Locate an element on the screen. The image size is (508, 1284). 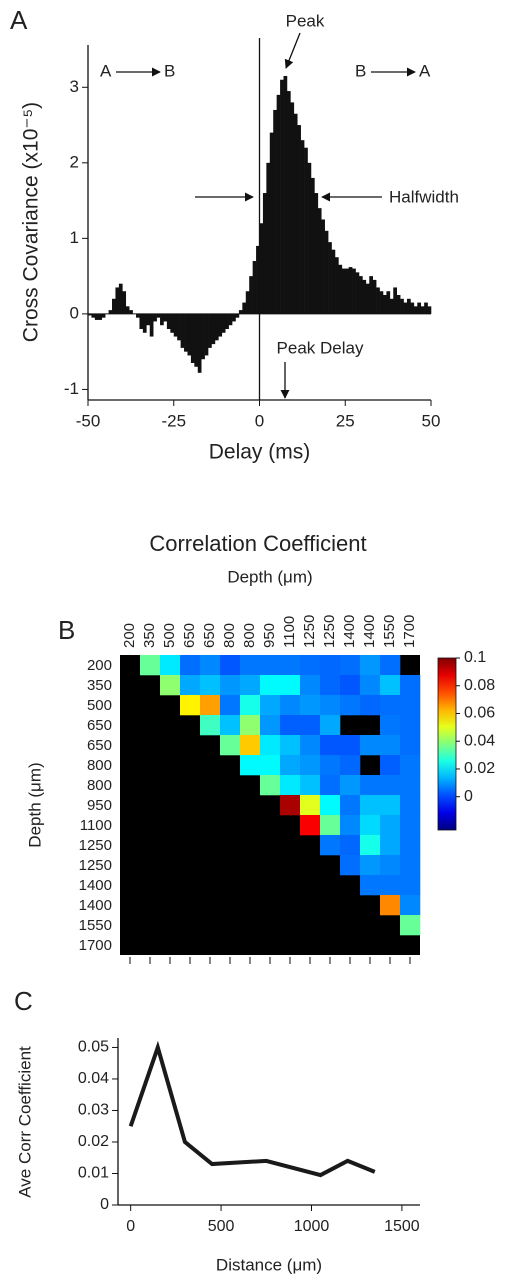
y-tick-label: 500 is located at coordinates (99, 705).